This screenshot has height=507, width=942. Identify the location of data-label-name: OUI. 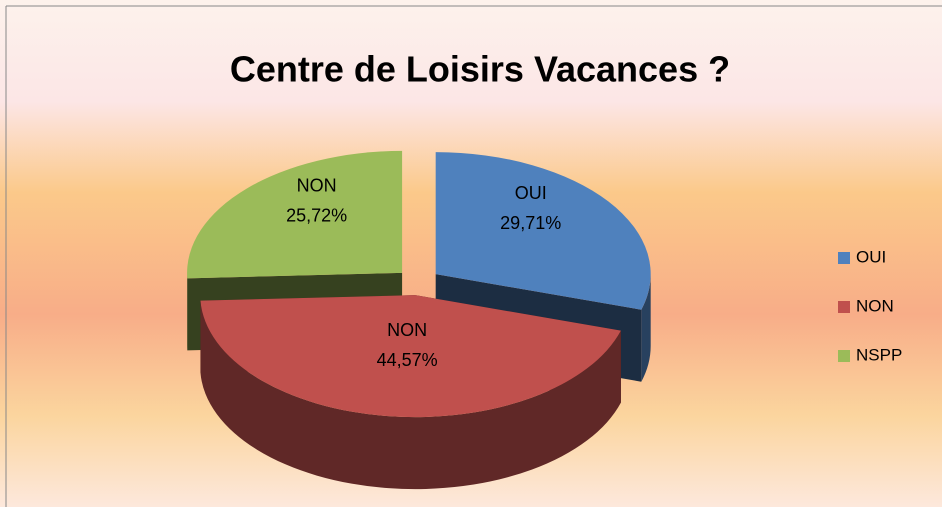
(531, 193).